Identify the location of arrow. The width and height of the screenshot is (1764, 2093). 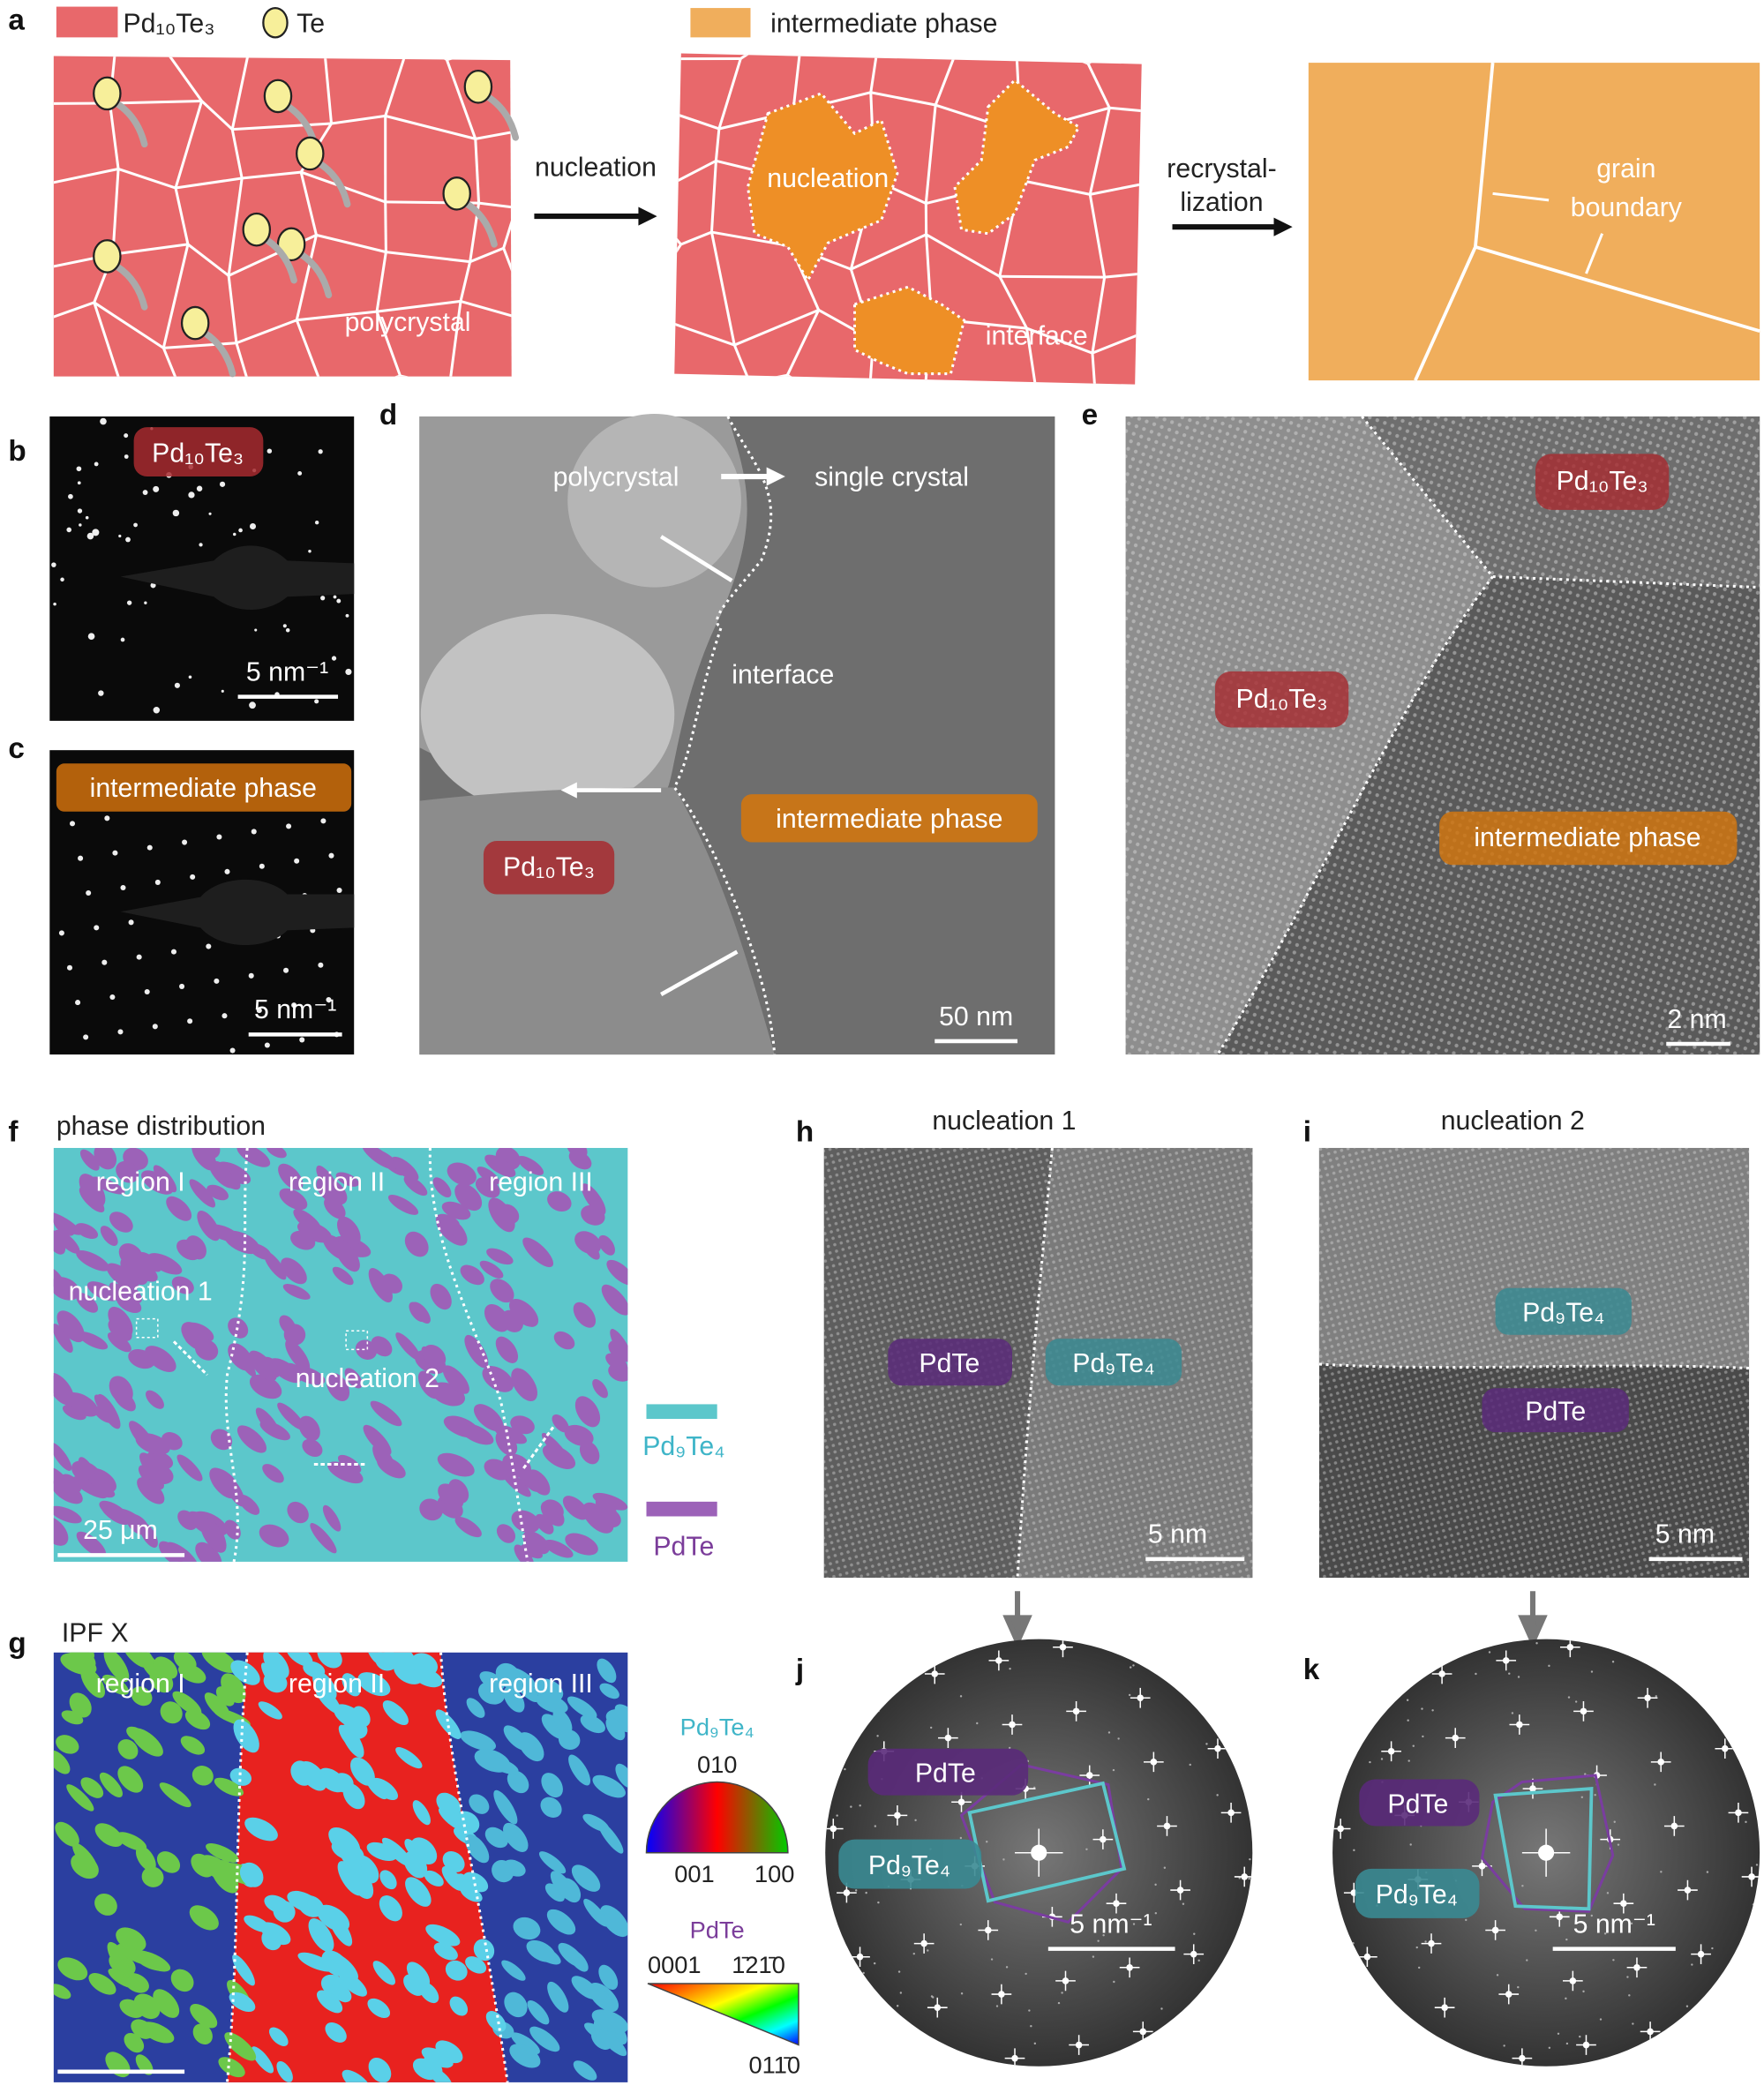
(190, 1358).